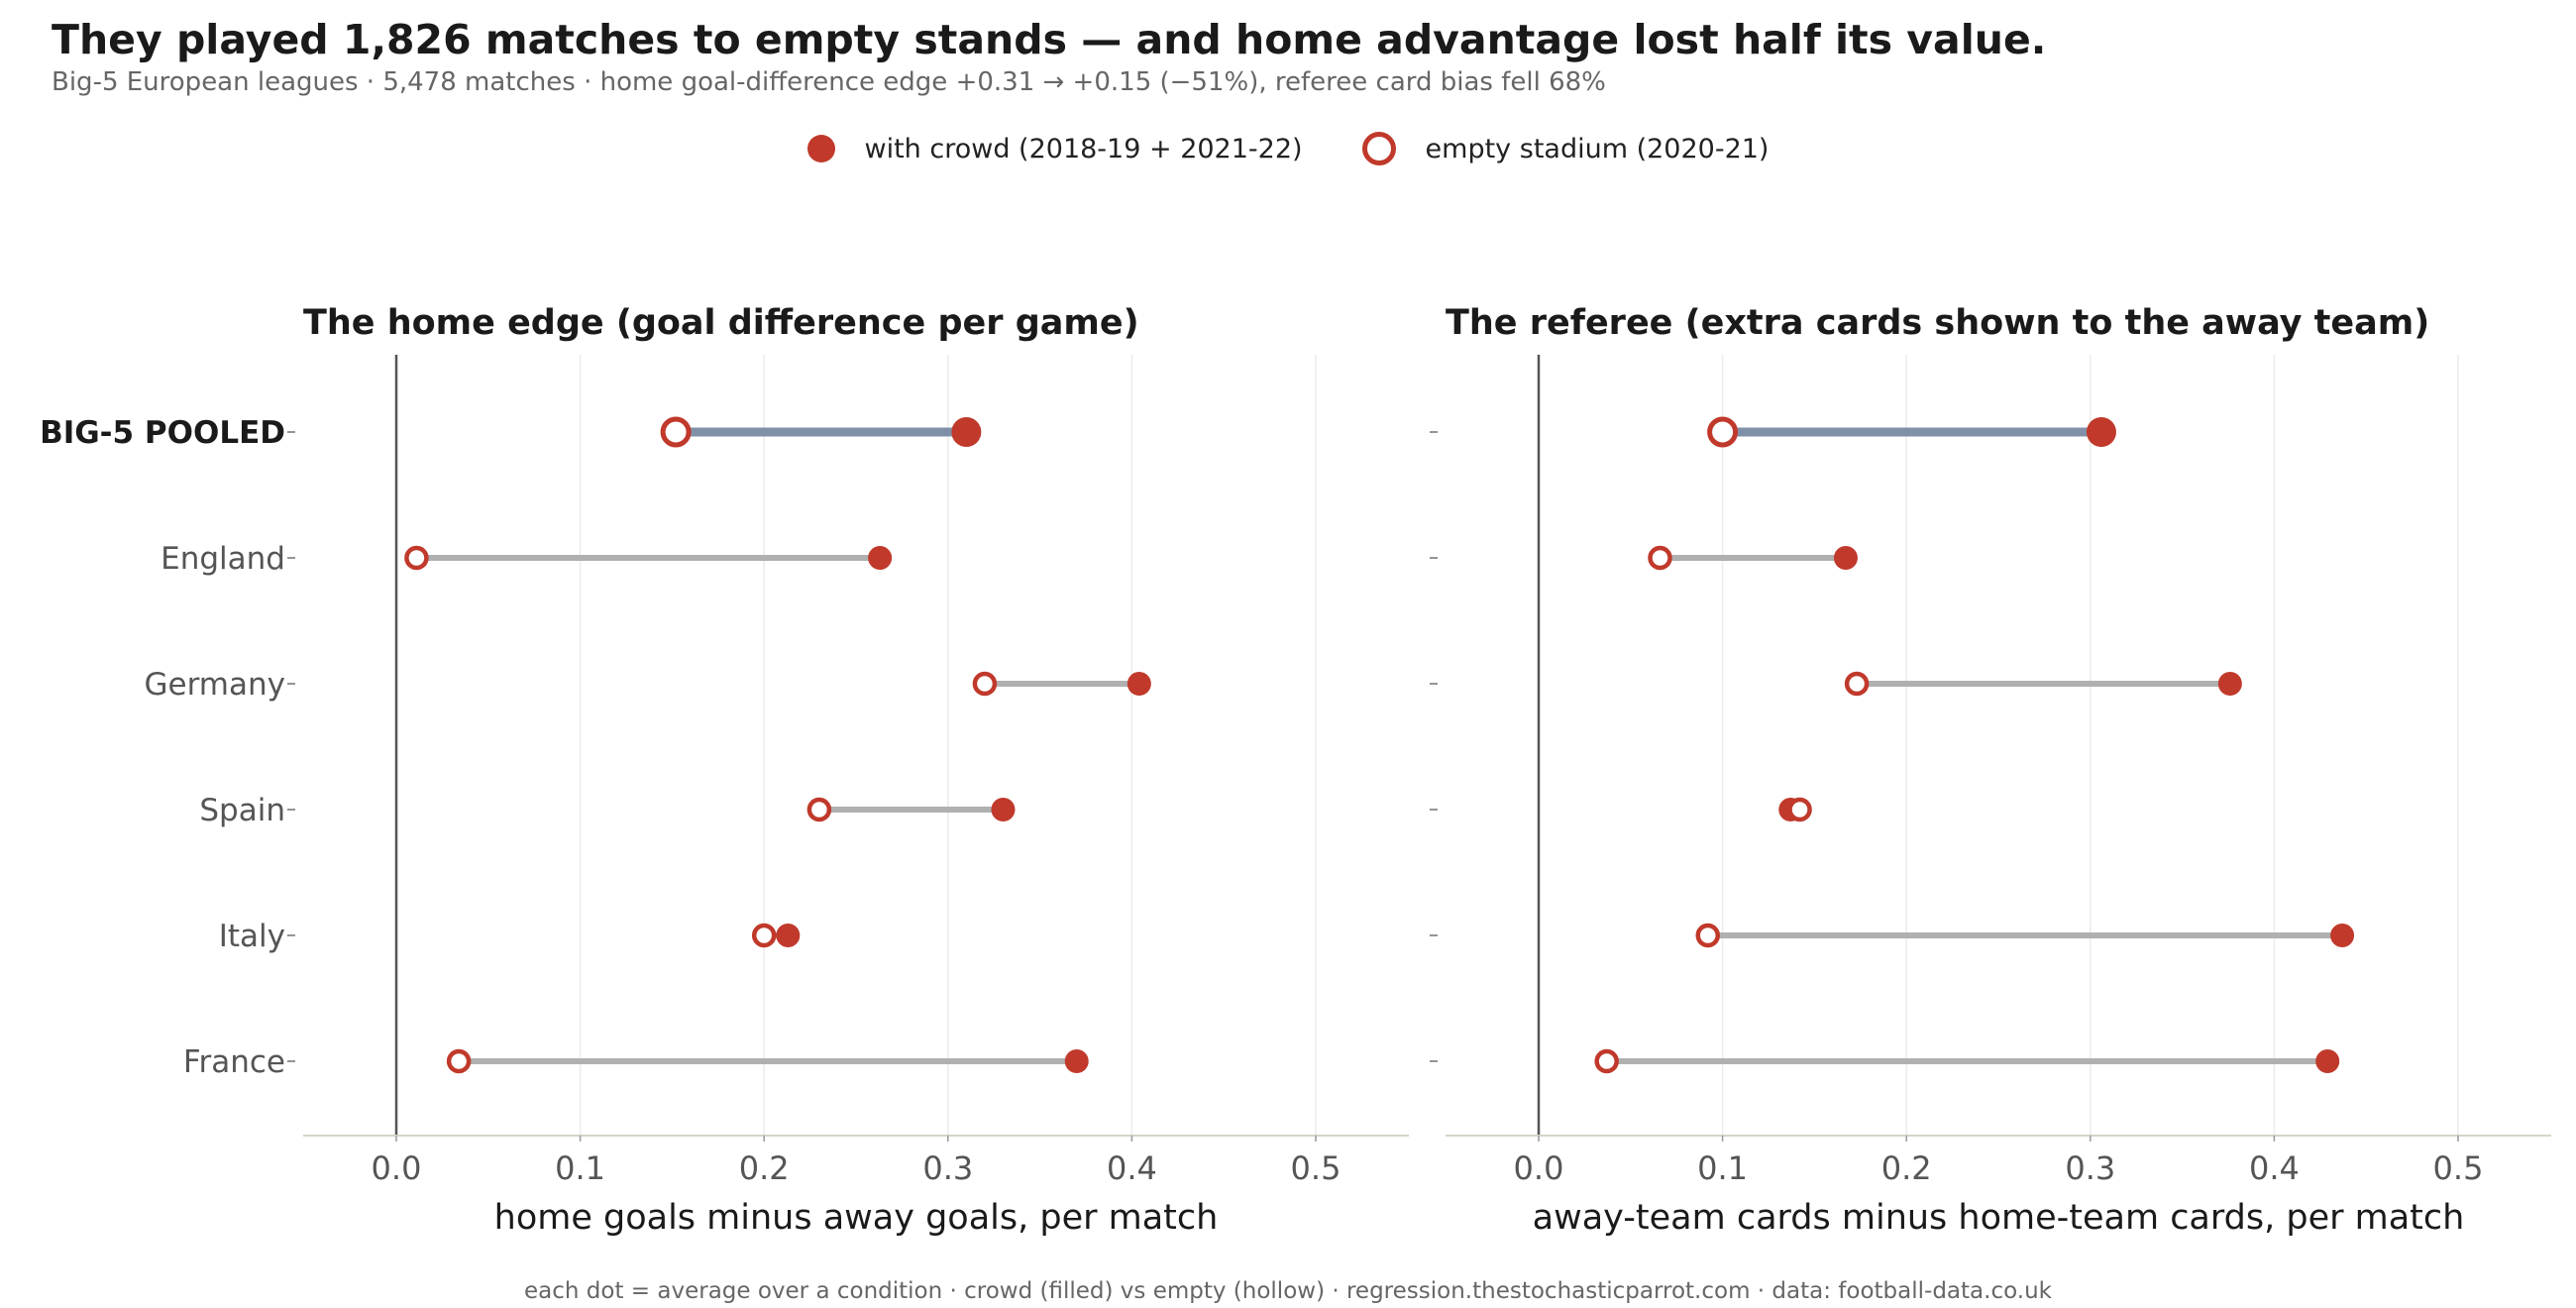 The image size is (2576, 1308). What do you see at coordinates (215, 685) in the screenshot?
I see `y-tick-label: Germany` at bounding box center [215, 685].